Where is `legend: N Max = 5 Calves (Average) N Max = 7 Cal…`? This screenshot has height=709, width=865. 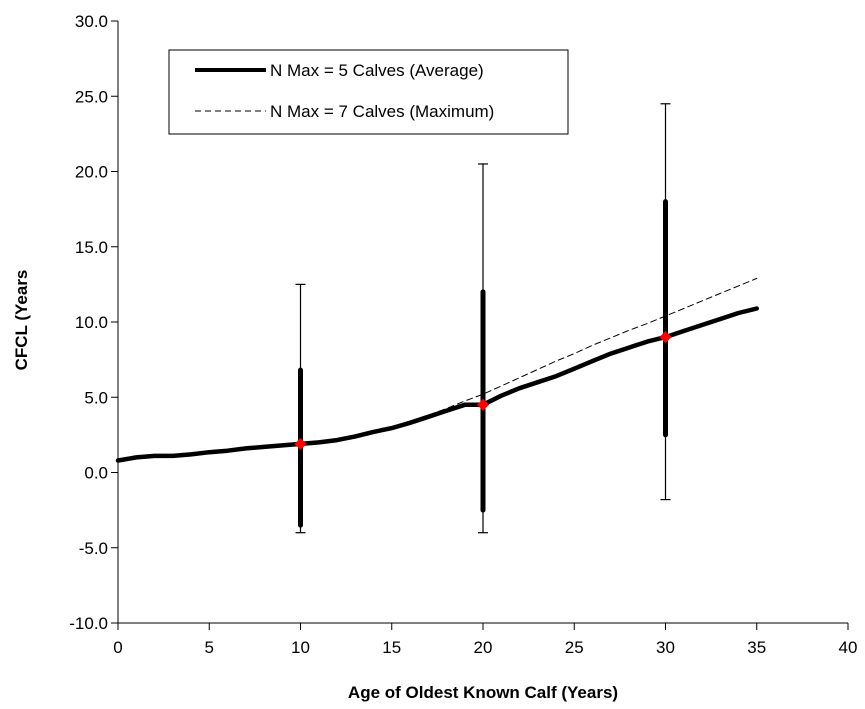 legend: N Max = 5 Calves (Average) N Max = 7 Cal… is located at coordinates (368, 92).